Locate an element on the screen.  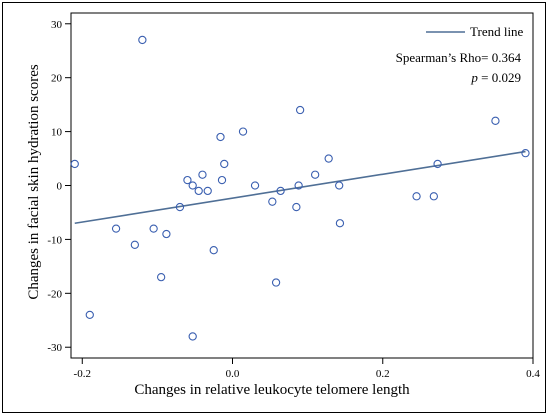
x-axis: -0.2 0.0 0.2 0.4 is located at coordinates (307, 369).